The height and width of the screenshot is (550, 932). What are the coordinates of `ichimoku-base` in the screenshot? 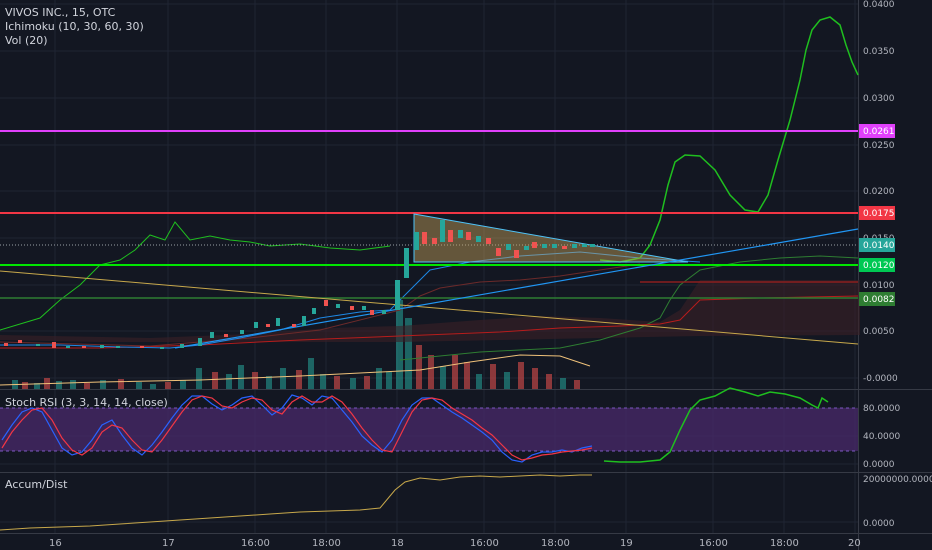 It's located at (350, 300).